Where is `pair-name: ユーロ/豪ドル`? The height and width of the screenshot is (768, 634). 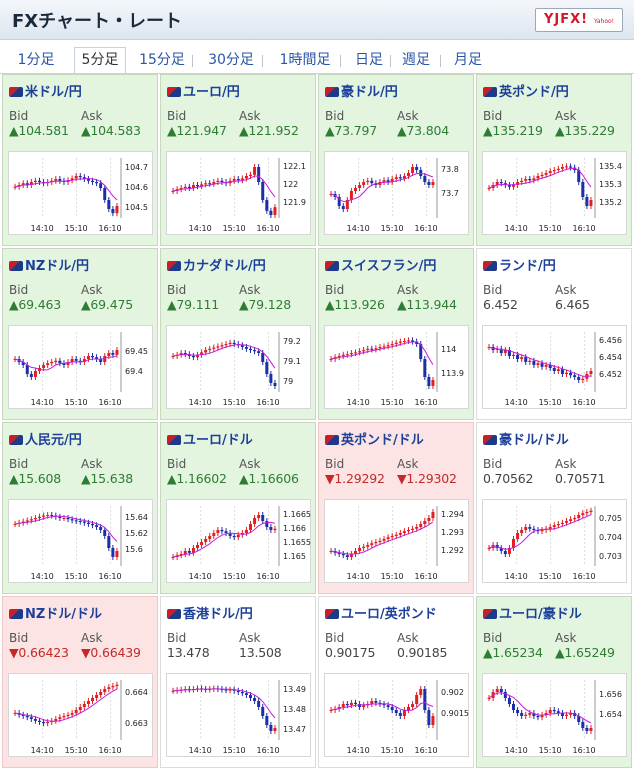 pair-name: ユーロ/豪ドル is located at coordinates (532, 612).